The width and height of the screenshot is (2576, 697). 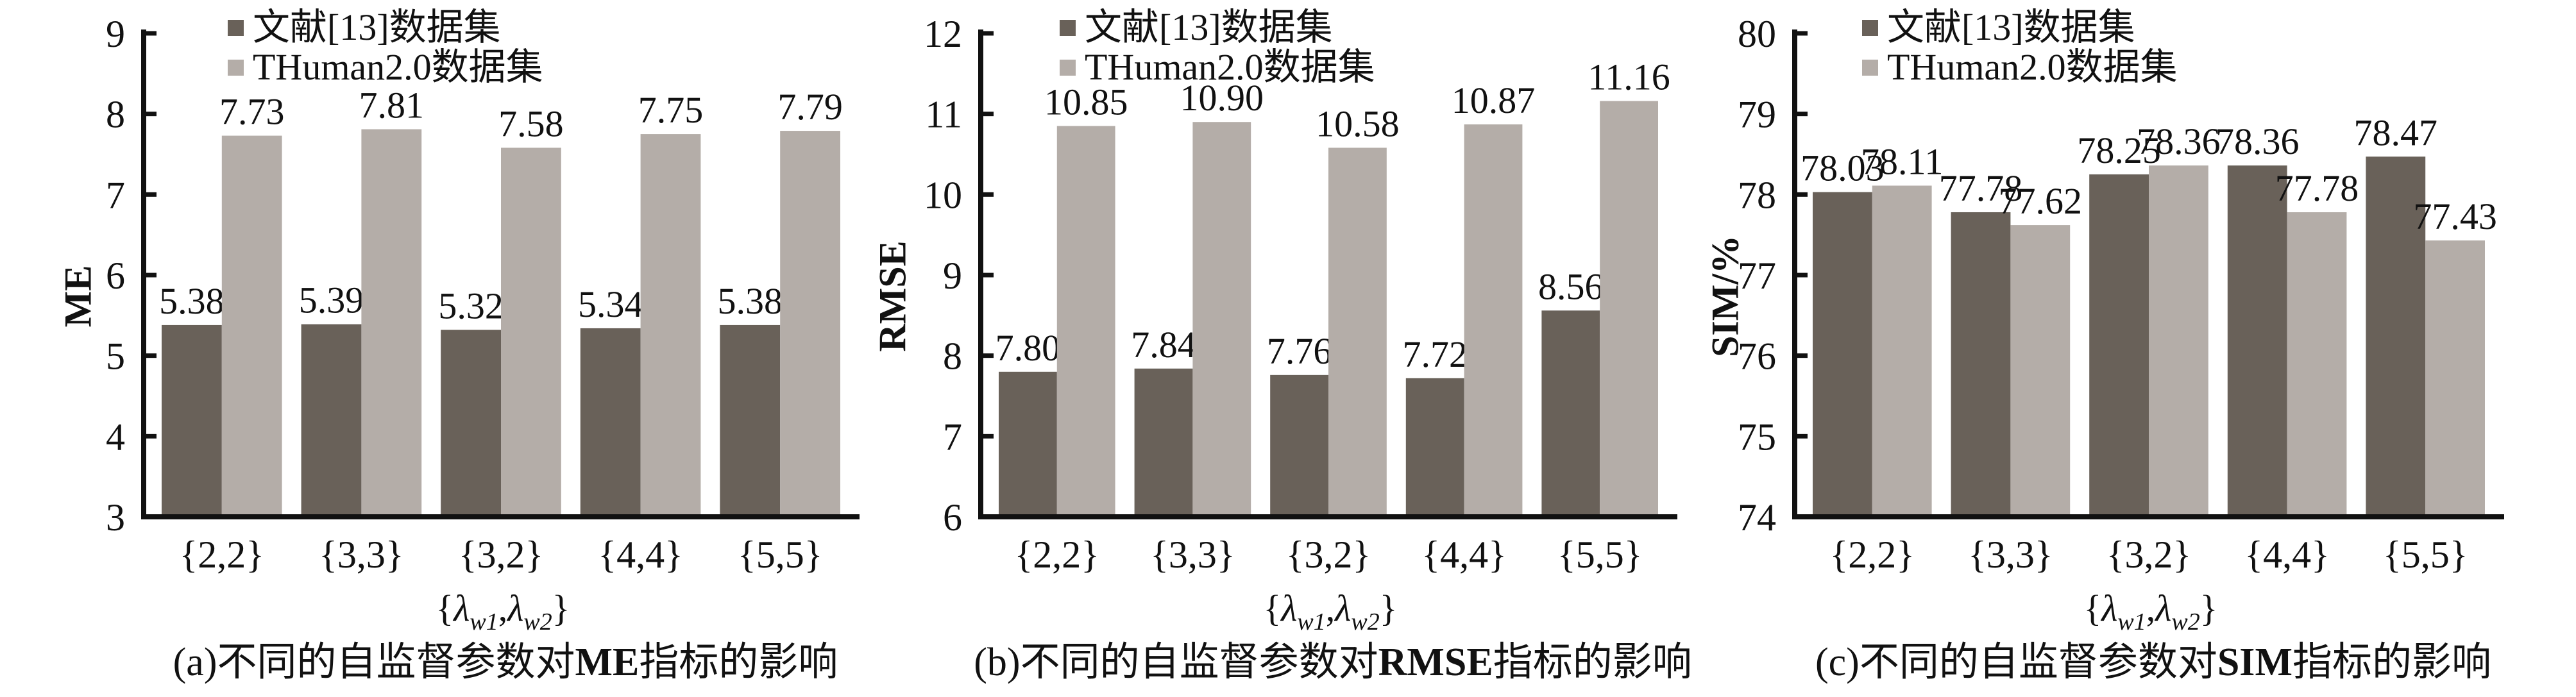 I want to click on category-label: {3,3}, so click(x=1192, y=554).